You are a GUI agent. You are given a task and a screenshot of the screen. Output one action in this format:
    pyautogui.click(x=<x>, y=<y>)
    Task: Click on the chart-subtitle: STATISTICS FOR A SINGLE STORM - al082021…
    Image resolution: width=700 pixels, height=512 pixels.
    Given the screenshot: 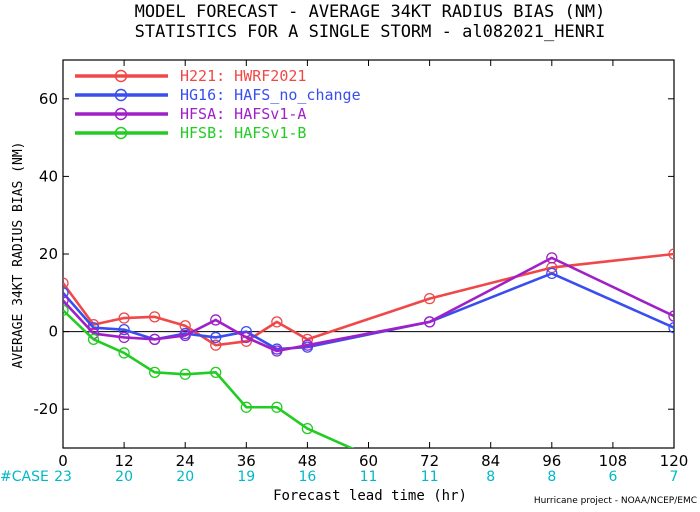 What is the action you would take?
    pyautogui.click(x=370, y=32)
    